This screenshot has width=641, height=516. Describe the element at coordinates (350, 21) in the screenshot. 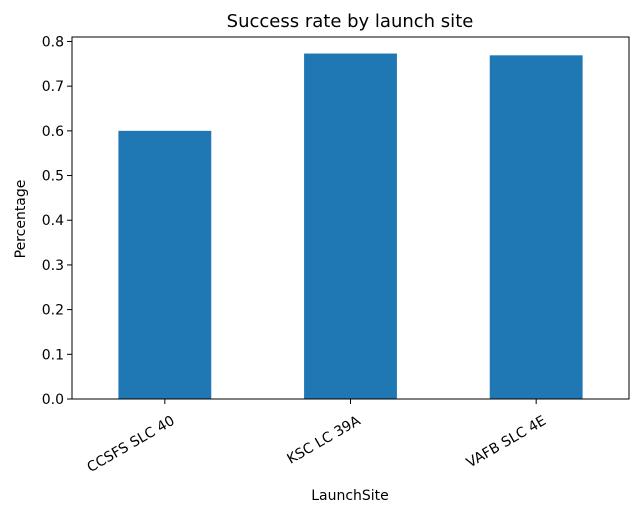

I see `chart-title: Success rate by launch site` at that location.